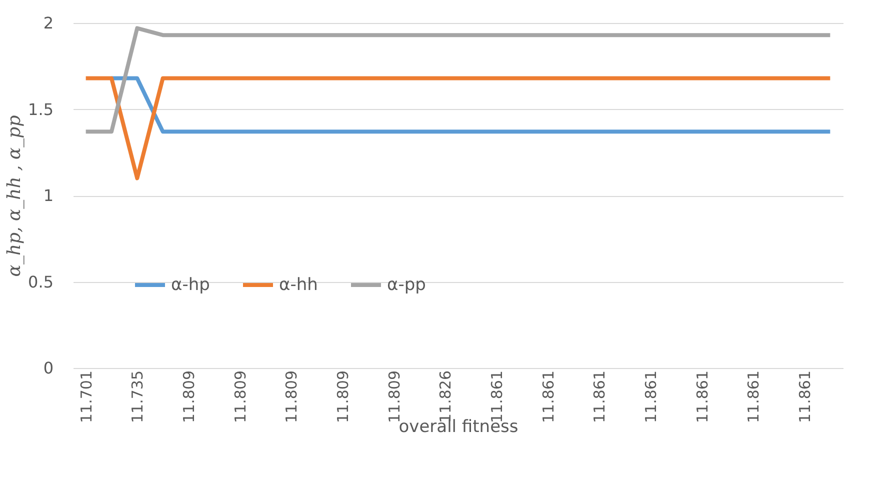 The width and height of the screenshot is (888, 501). I want to click on x-tick-label: 11.735, so click(137, 396).